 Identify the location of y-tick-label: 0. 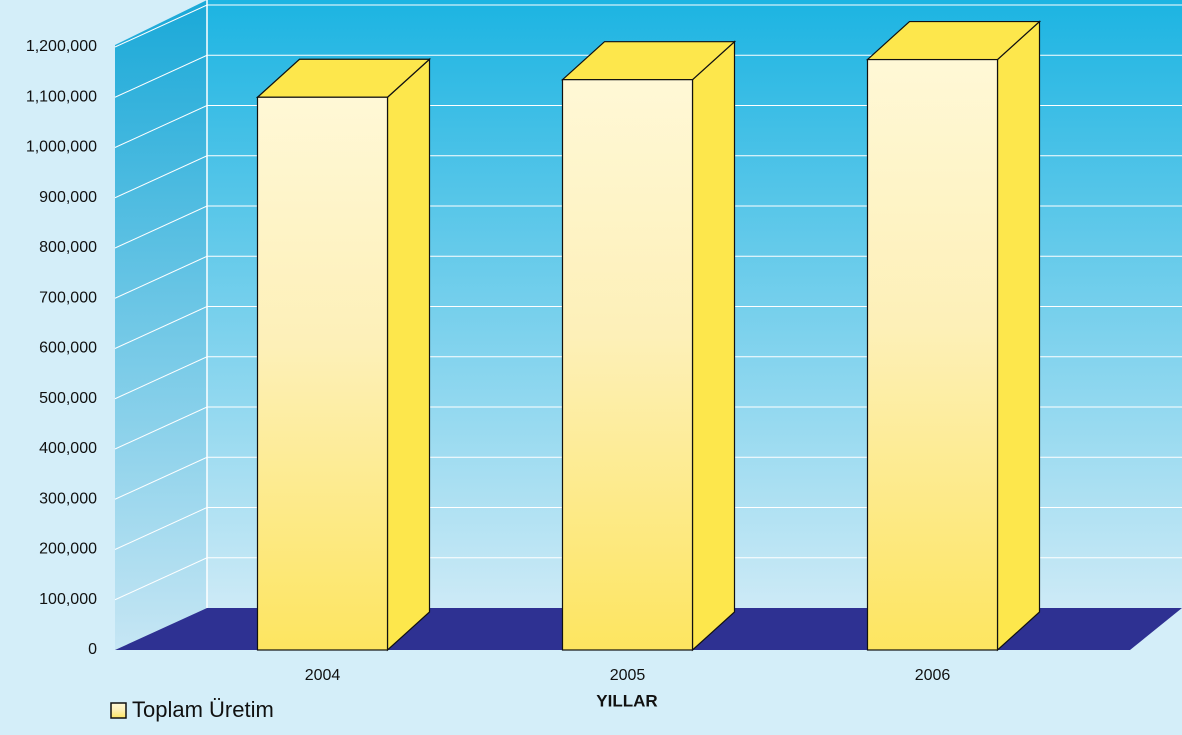
(92, 649).